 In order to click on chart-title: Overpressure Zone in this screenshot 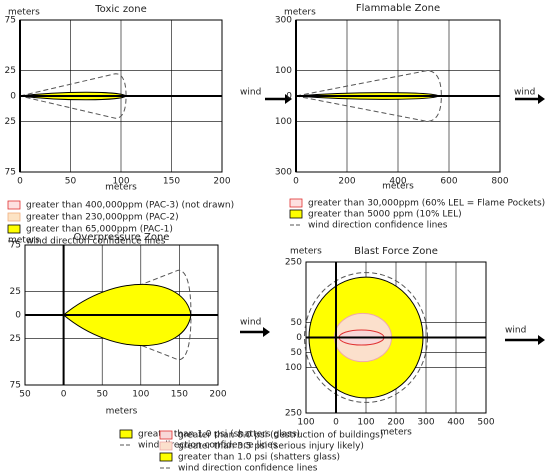, I will do `click(122, 237)`.